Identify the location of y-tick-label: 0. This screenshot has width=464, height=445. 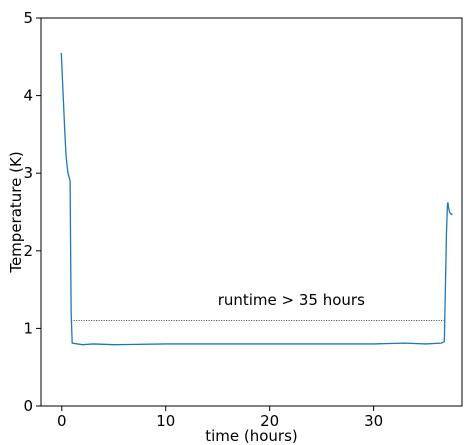
(28, 406).